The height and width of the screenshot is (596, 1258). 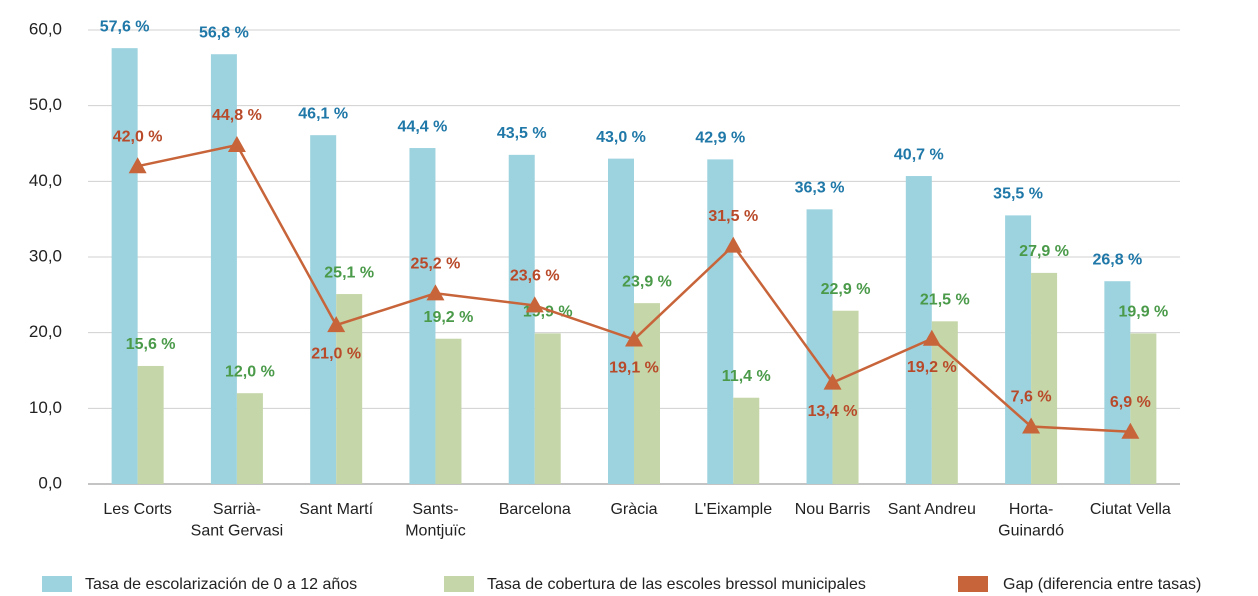 I want to click on value-label: 25,1 %, so click(x=349, y=272).